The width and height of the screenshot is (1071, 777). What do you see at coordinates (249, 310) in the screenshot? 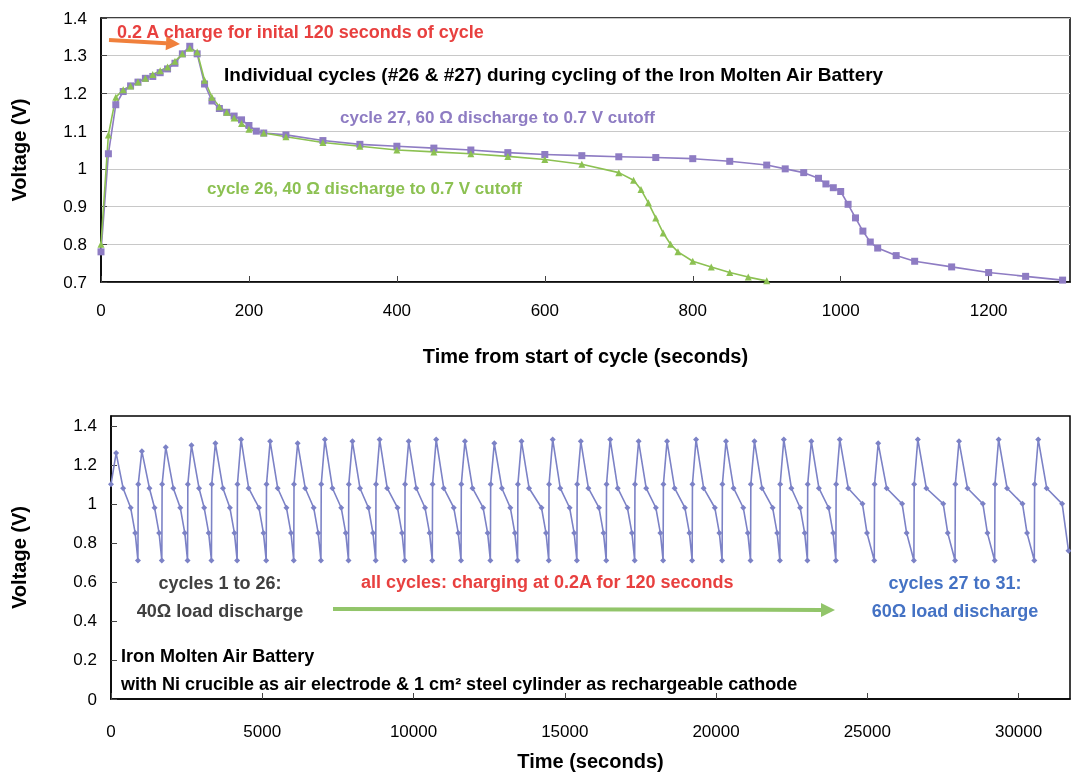
I see `x-tick-label: 200` at bounding box center [249, 310].